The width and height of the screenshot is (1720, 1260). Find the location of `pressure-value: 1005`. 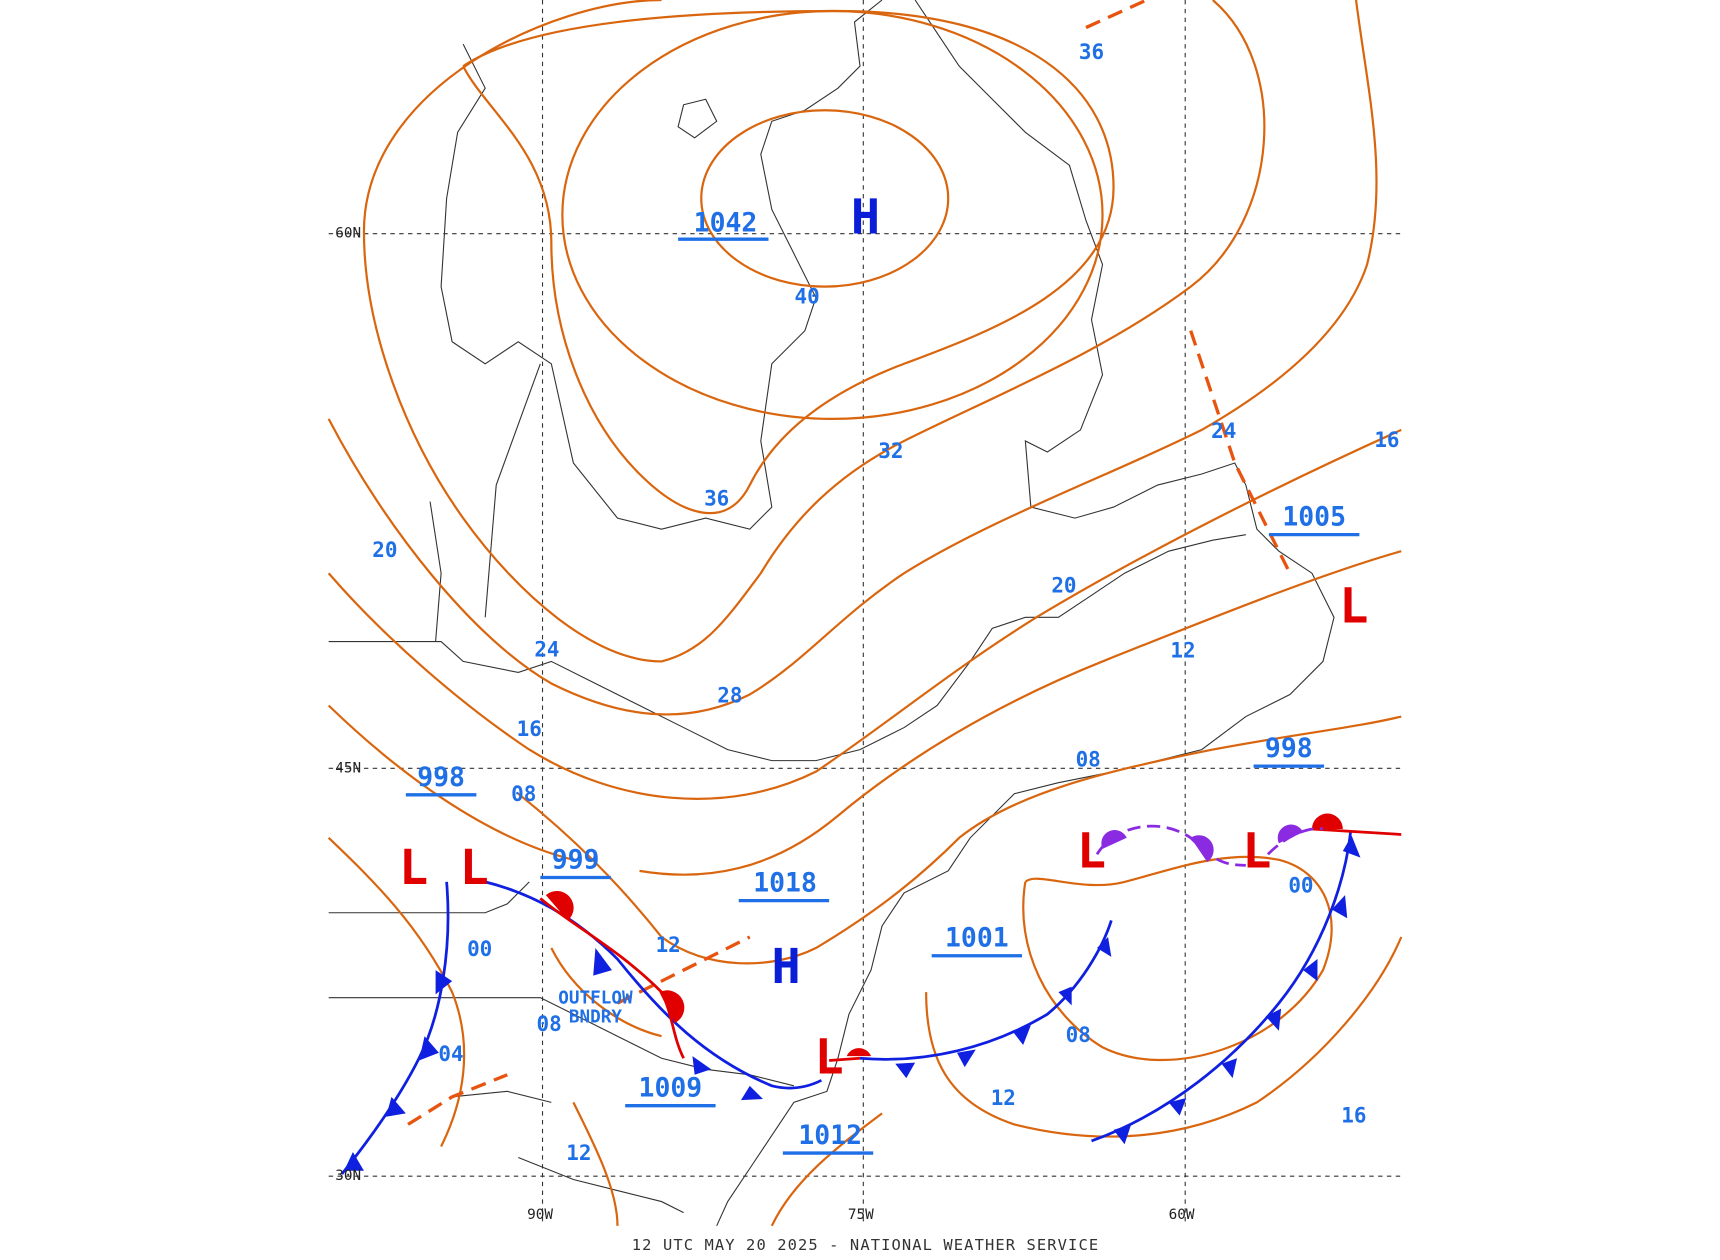

pressure-value: 1005 is located at coordinates (1314, 517).